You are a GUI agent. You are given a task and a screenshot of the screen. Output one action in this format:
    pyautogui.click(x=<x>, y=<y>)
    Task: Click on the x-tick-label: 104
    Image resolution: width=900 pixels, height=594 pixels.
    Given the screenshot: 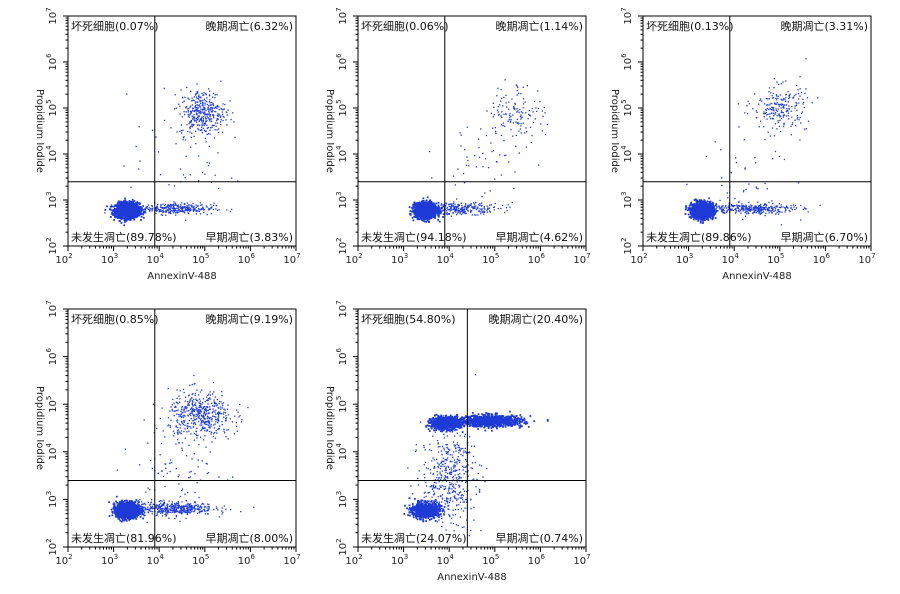 What is the action you would take?
    pyautogui.click(x=446, y=259)
    